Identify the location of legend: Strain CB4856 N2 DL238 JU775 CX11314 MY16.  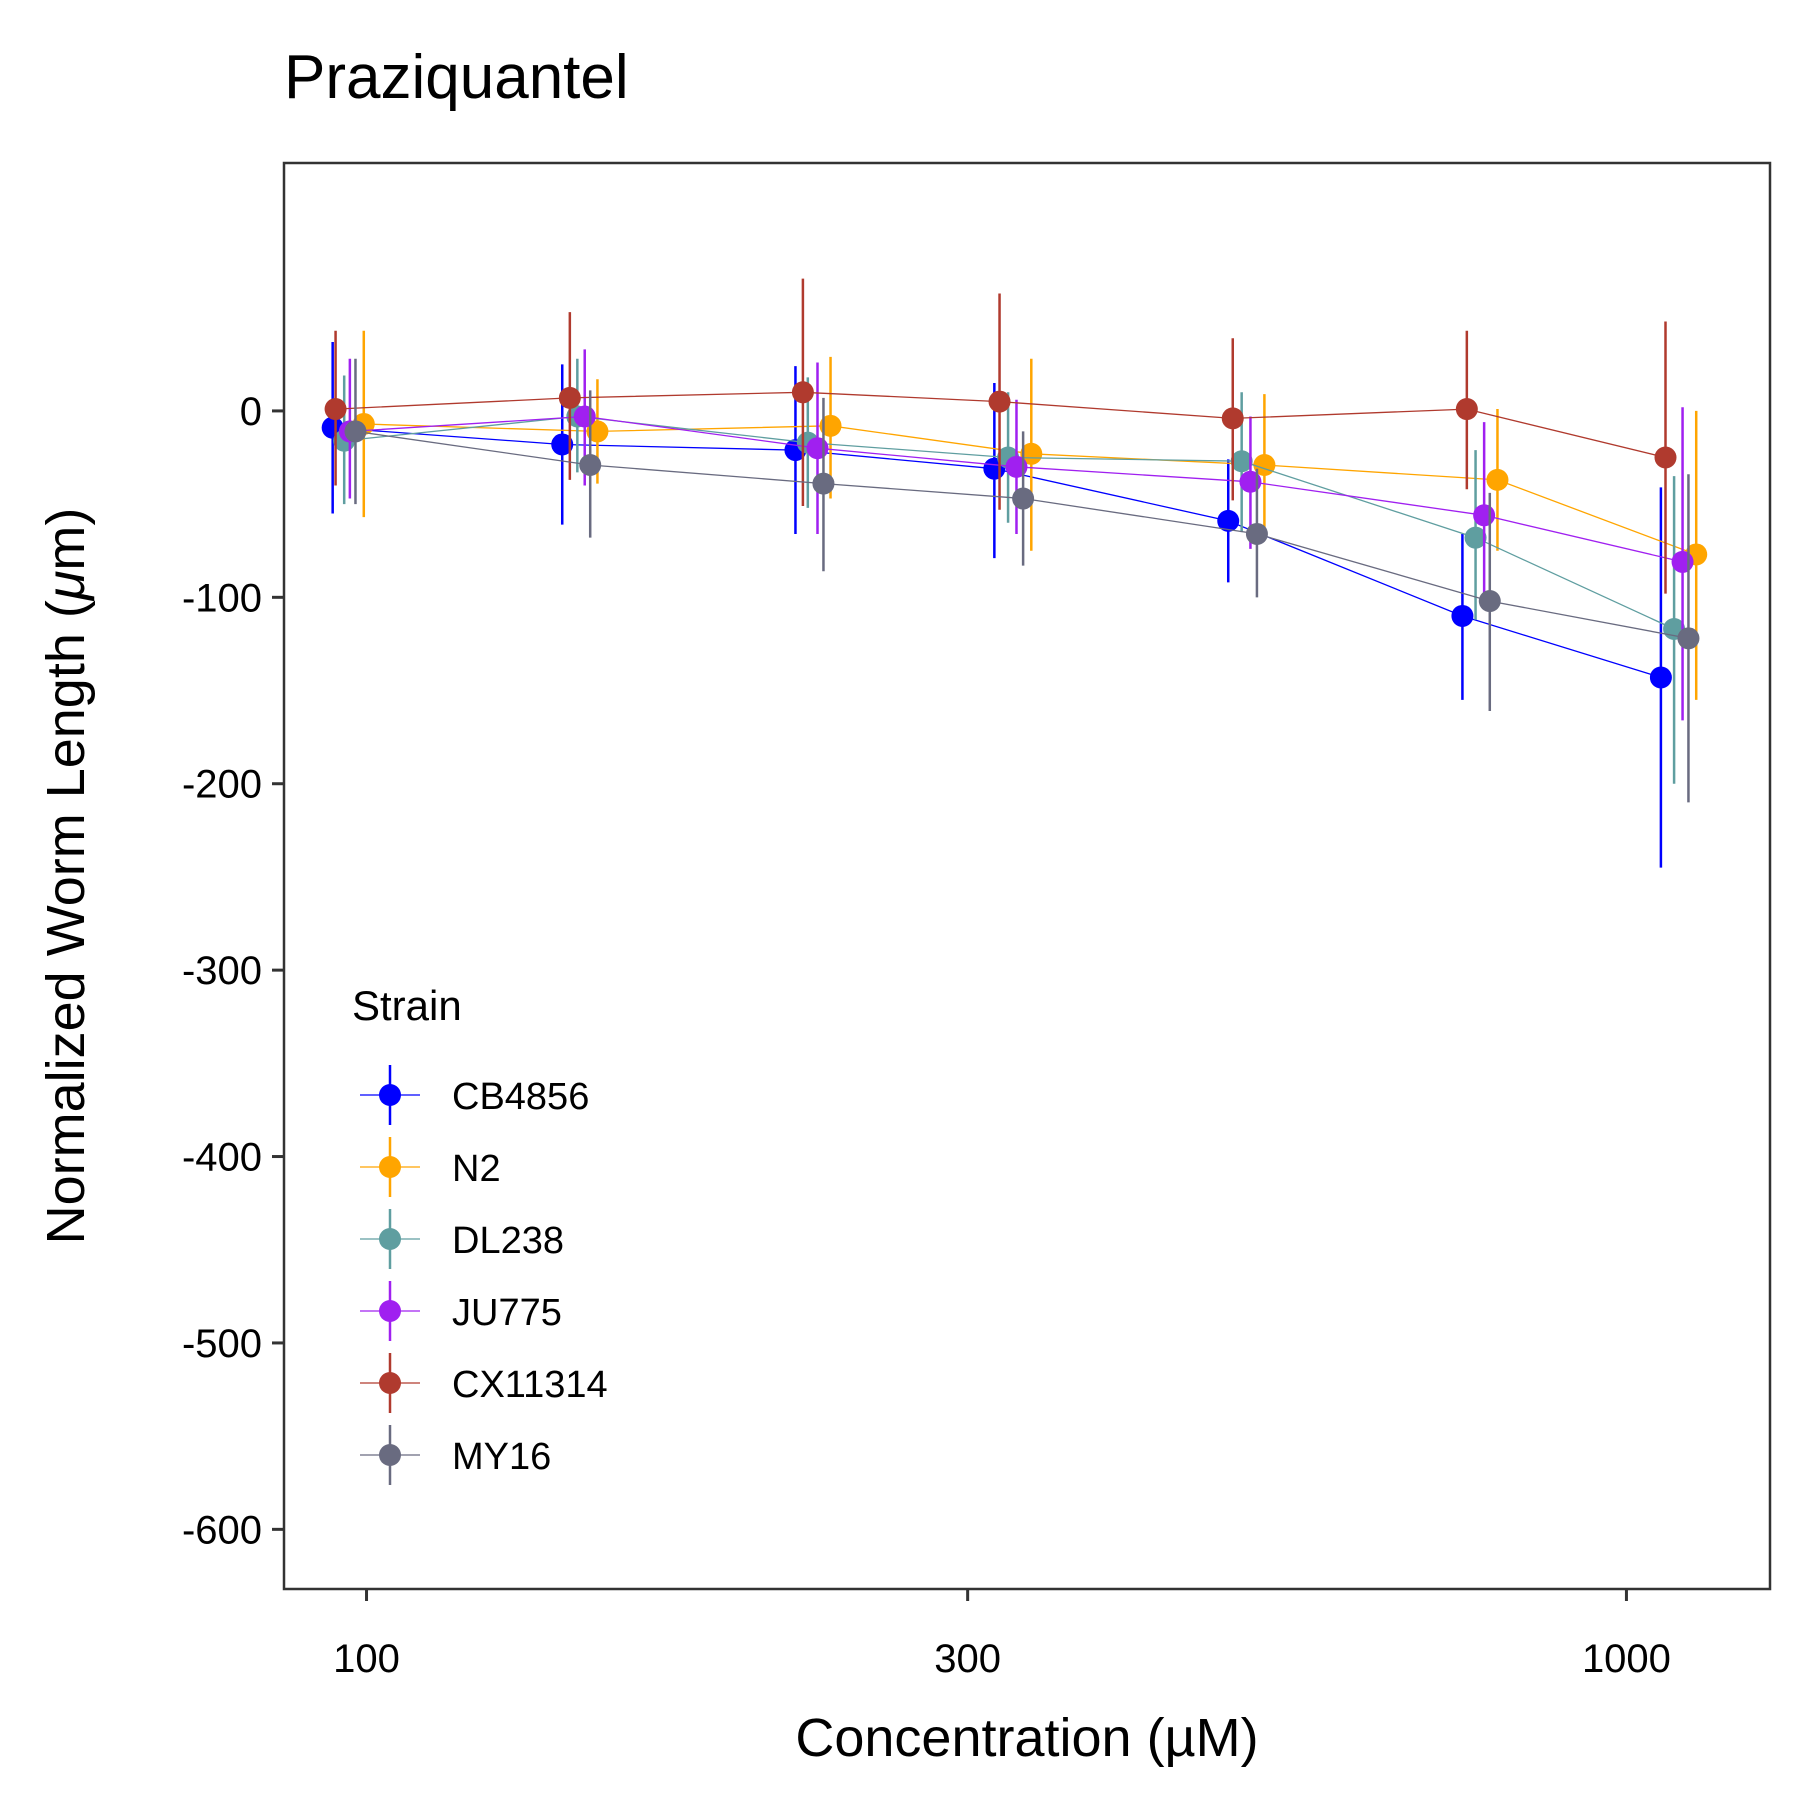
(480, 1233).